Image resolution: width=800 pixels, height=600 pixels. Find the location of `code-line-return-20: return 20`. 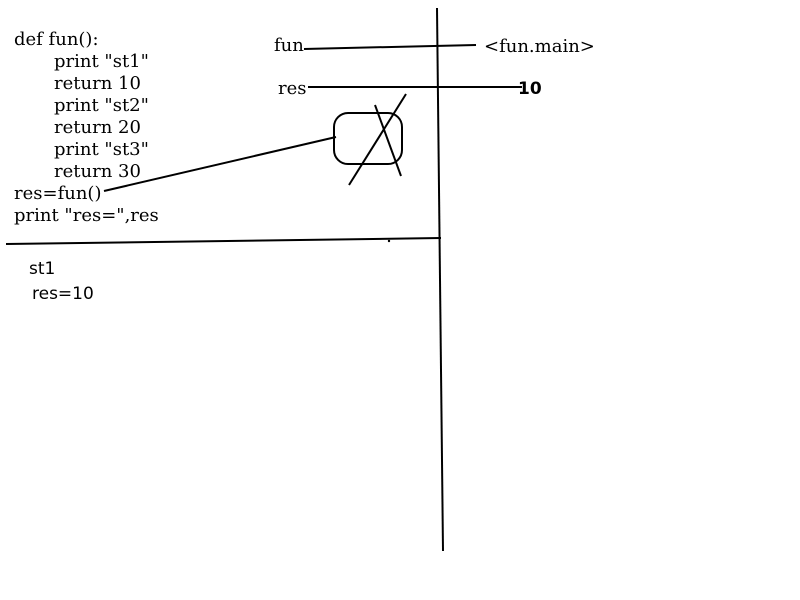

code-line-return-20: return 20 is located at coordinates (97, 127).